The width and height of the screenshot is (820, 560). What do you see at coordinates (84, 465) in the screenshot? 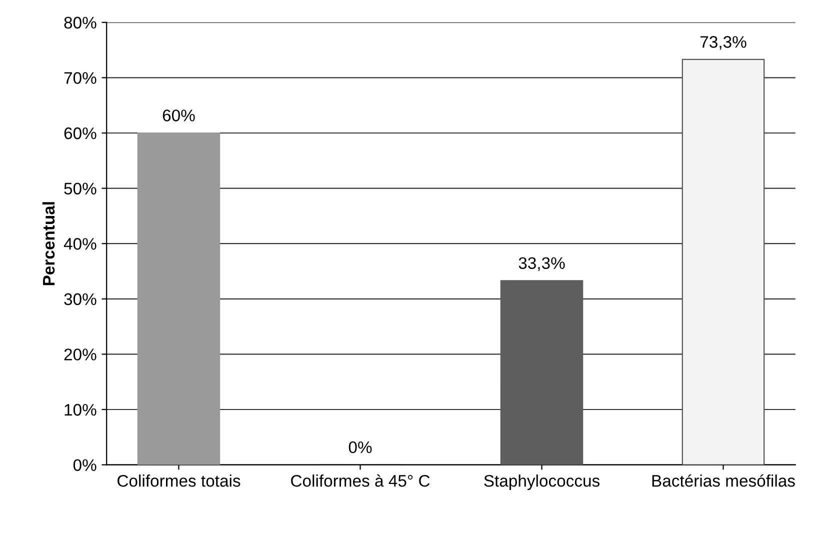
I see `y-tick-label: 0%` at bounding box center [84, 465].